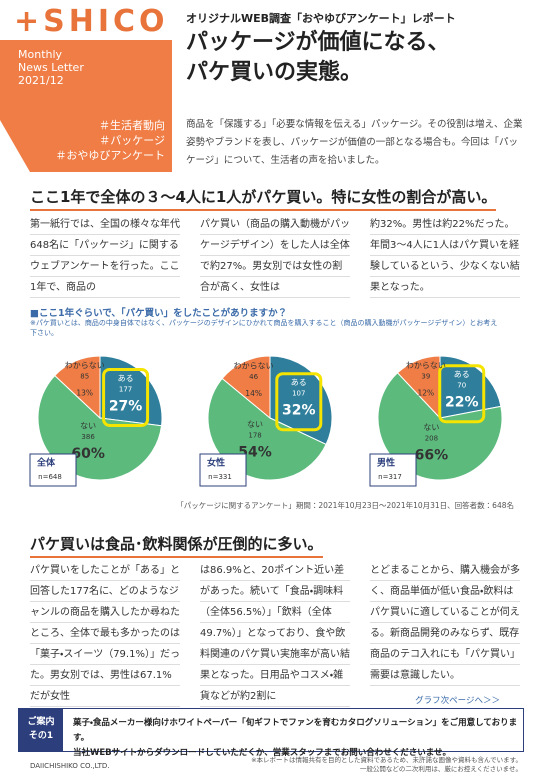  What do you see at coordinates (41, 722) in the screenshot?
I see `info-label-line: ご案内` at bounding box center [41, 722].